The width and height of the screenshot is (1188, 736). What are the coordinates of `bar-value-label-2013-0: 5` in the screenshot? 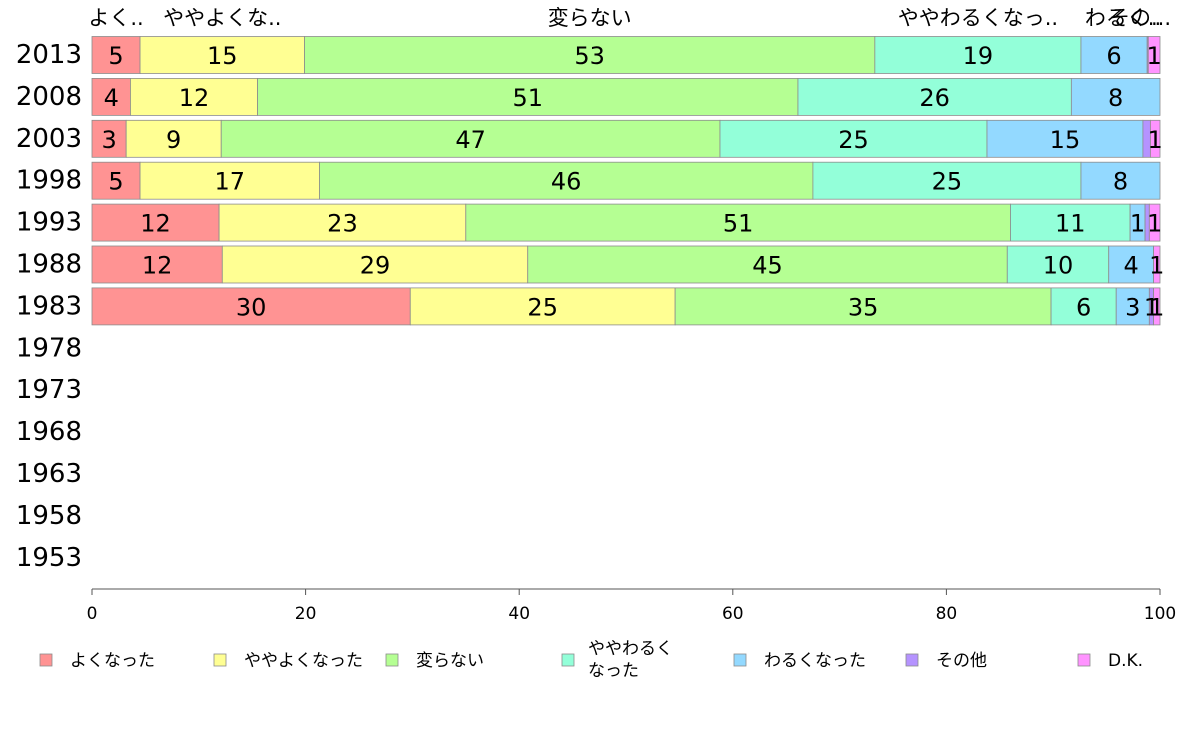 It's located at (115, 56).